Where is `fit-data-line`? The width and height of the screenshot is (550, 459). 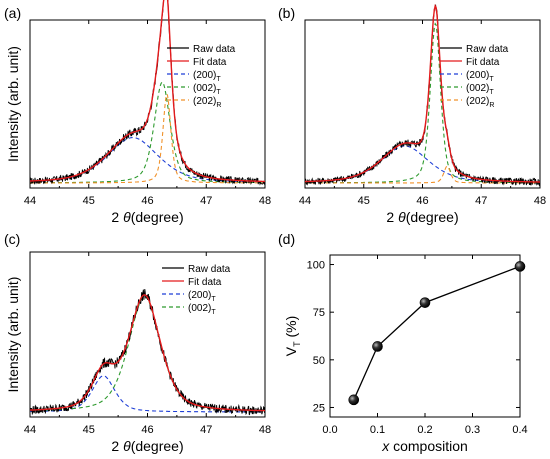
fit-data-line is located at coordinates (148, 353).